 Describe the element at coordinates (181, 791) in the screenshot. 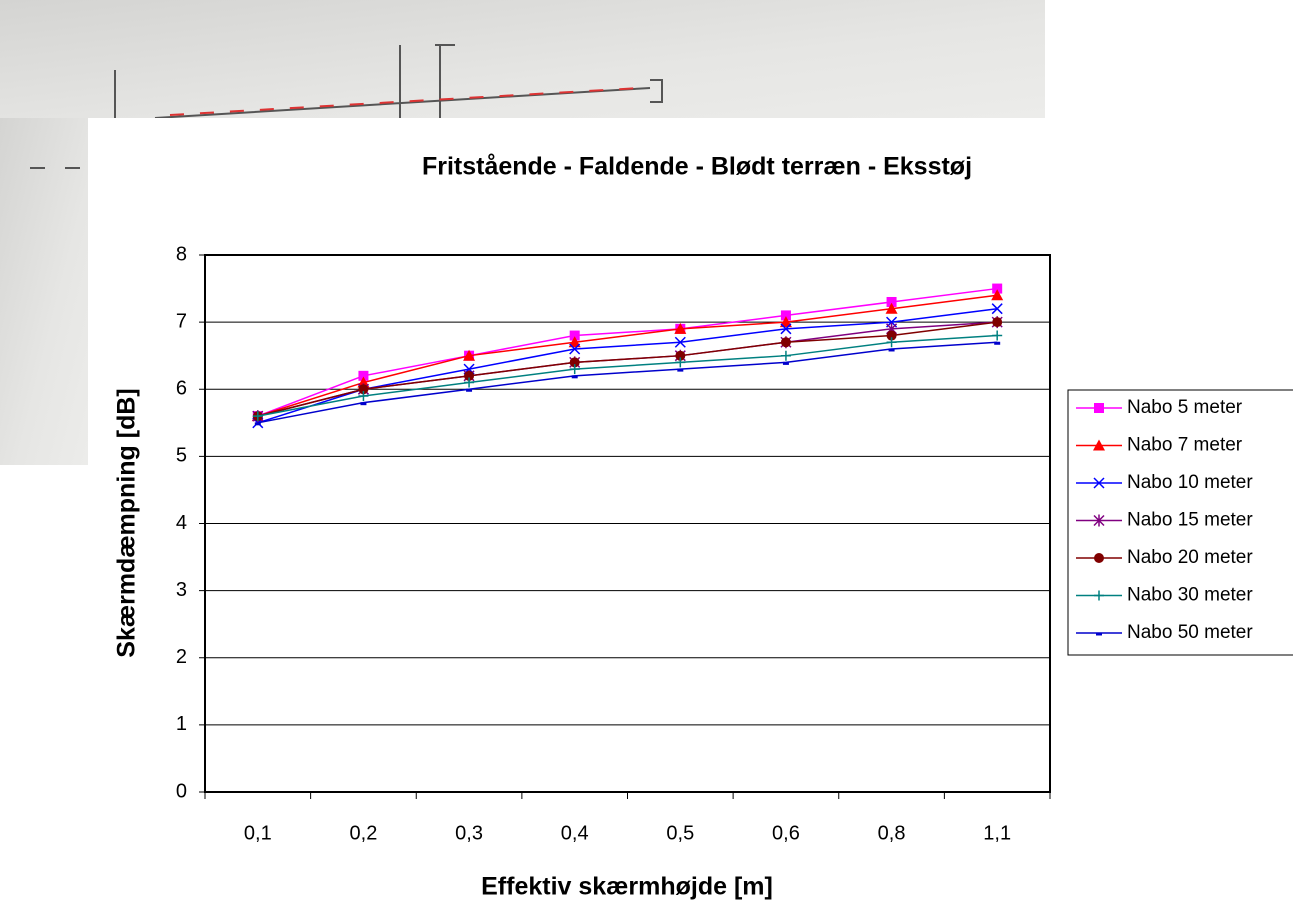

I see `y-tick-label: 0` at that location.